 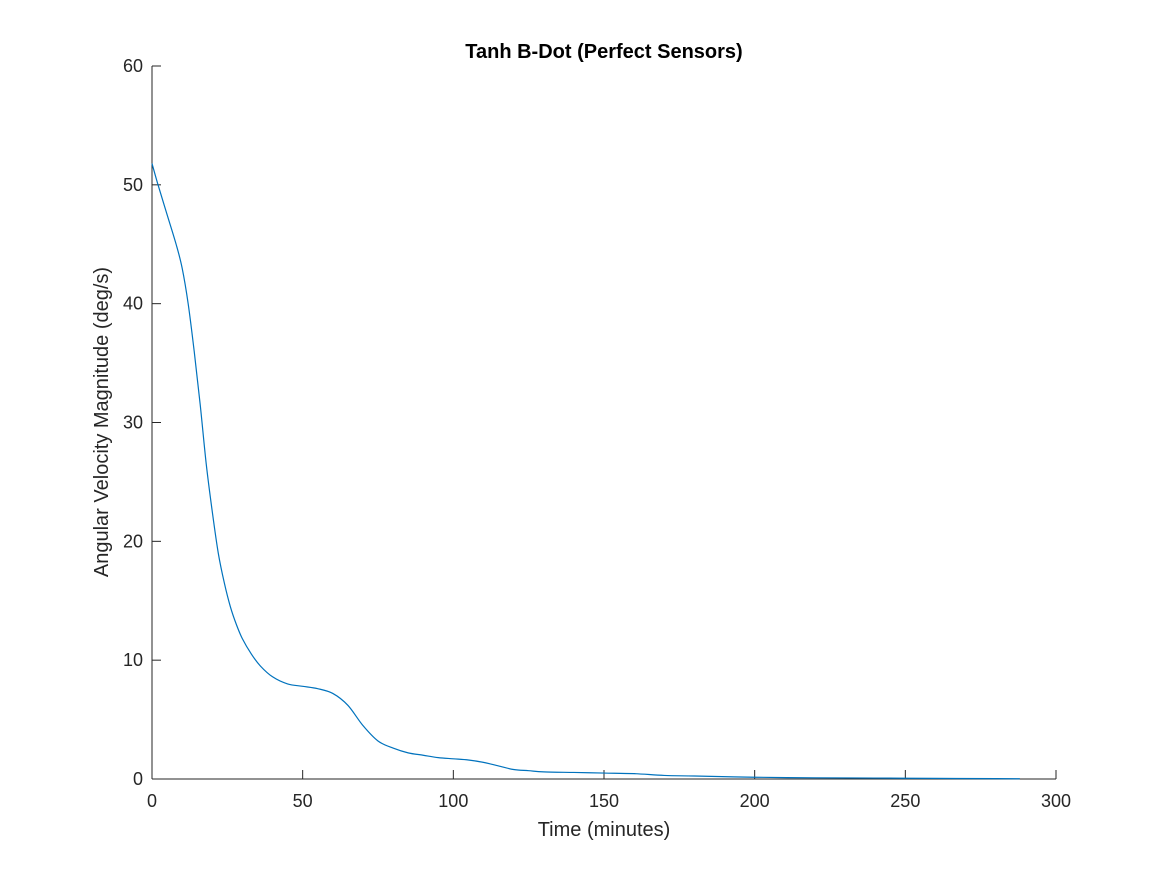 What do you see at coordinates (133, 185) in the screenshot?
I see `y-tick-label: 50` at bounding box center [133, 185].